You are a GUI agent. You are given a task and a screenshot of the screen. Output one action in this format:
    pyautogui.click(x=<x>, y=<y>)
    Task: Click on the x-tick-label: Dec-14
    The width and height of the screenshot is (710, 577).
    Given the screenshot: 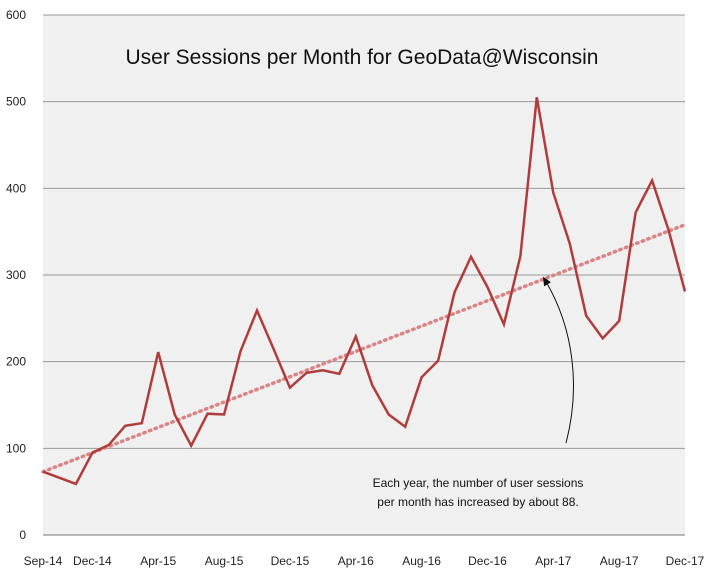 What is the action you would take?
    pyautogui.click(x=92, y=561)
    